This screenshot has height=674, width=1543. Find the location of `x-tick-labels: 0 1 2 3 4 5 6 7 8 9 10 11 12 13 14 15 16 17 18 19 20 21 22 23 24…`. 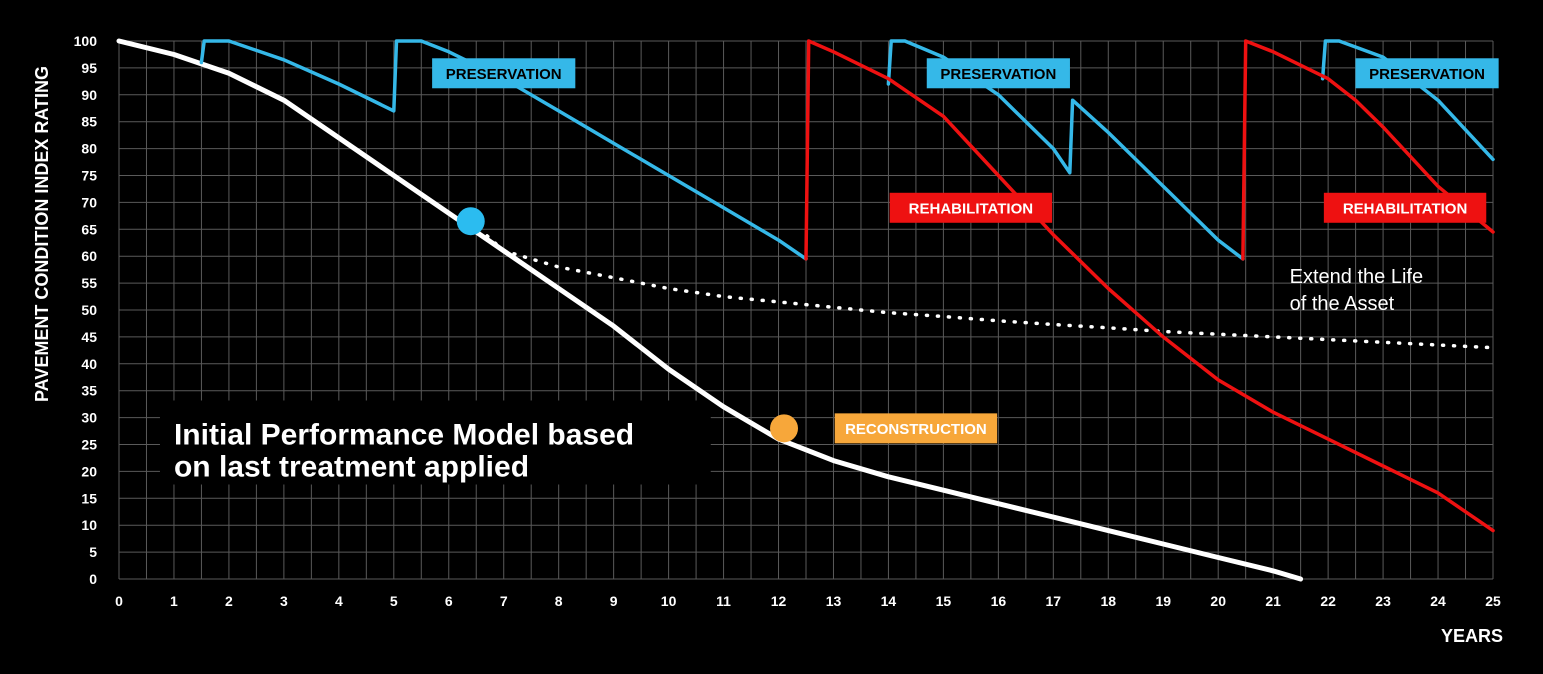

x-tick-labels: 0 1 2 3 4 5 6 7 8 9 10 11 12 13 14 15 16 17 18 19 20 21 22 23 24… is located at coordinates (808, 601).